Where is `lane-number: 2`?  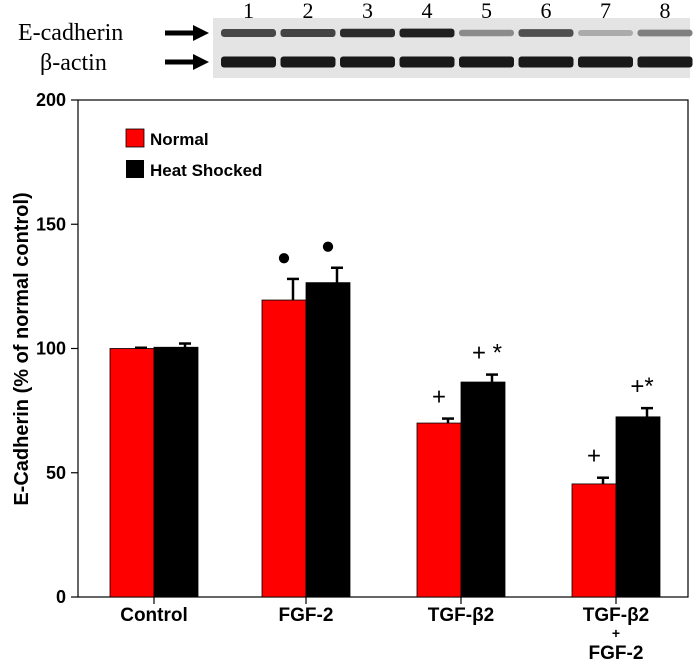 lane-number: 2 is located at coordinates (308, 11).